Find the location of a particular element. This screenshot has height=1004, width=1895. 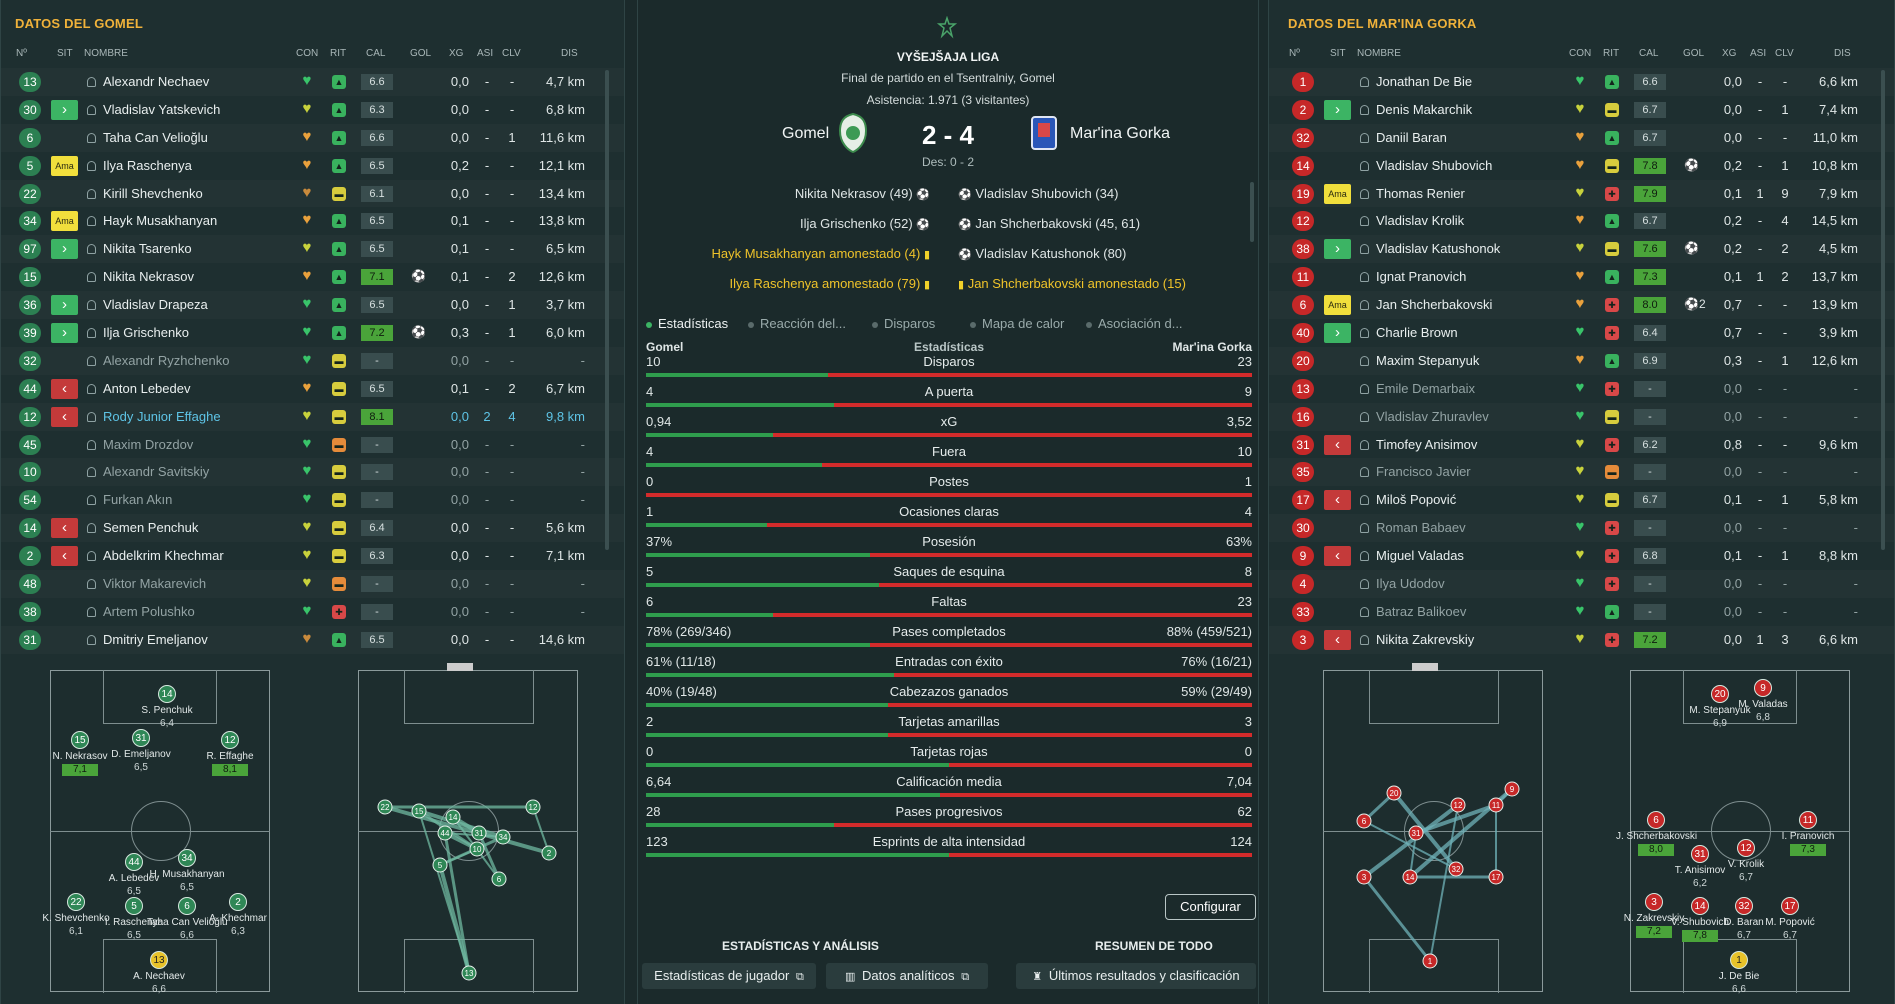

player-name: Abdelkrim Khechmar is located at coordinates (163, 556).